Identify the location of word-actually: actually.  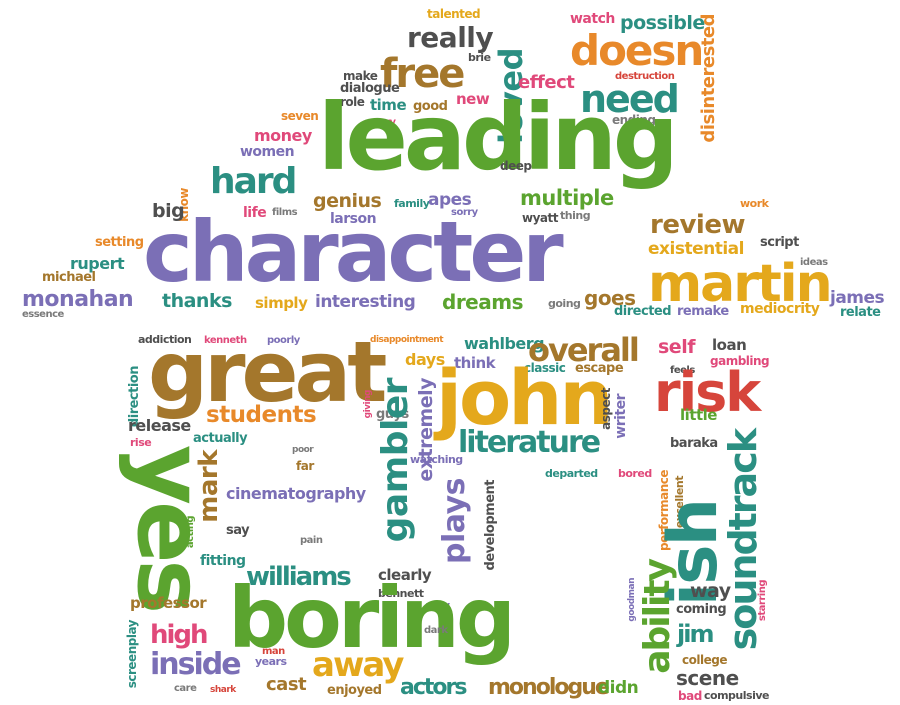
(220, 438).